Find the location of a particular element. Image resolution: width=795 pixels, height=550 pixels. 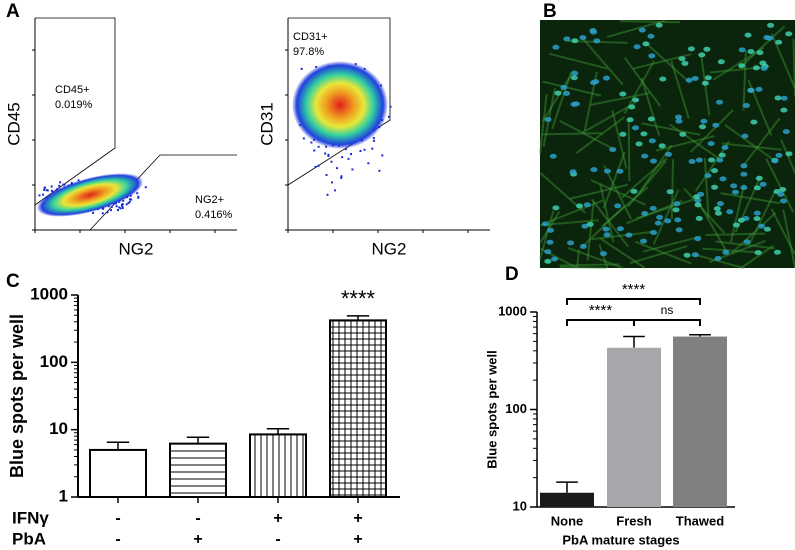

gate-label: CD31+ is located at coordinates (310, 37).